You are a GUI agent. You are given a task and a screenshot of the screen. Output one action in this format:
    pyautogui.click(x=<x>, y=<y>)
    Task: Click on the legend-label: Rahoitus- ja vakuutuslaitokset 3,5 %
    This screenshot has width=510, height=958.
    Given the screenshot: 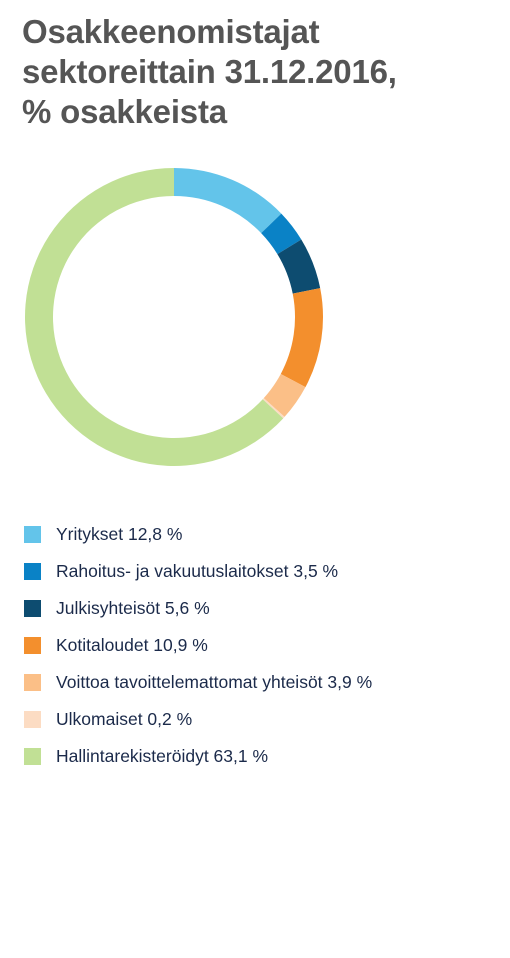 What is the action you would take?
    pyautogui.click(x=197, y=571)
    